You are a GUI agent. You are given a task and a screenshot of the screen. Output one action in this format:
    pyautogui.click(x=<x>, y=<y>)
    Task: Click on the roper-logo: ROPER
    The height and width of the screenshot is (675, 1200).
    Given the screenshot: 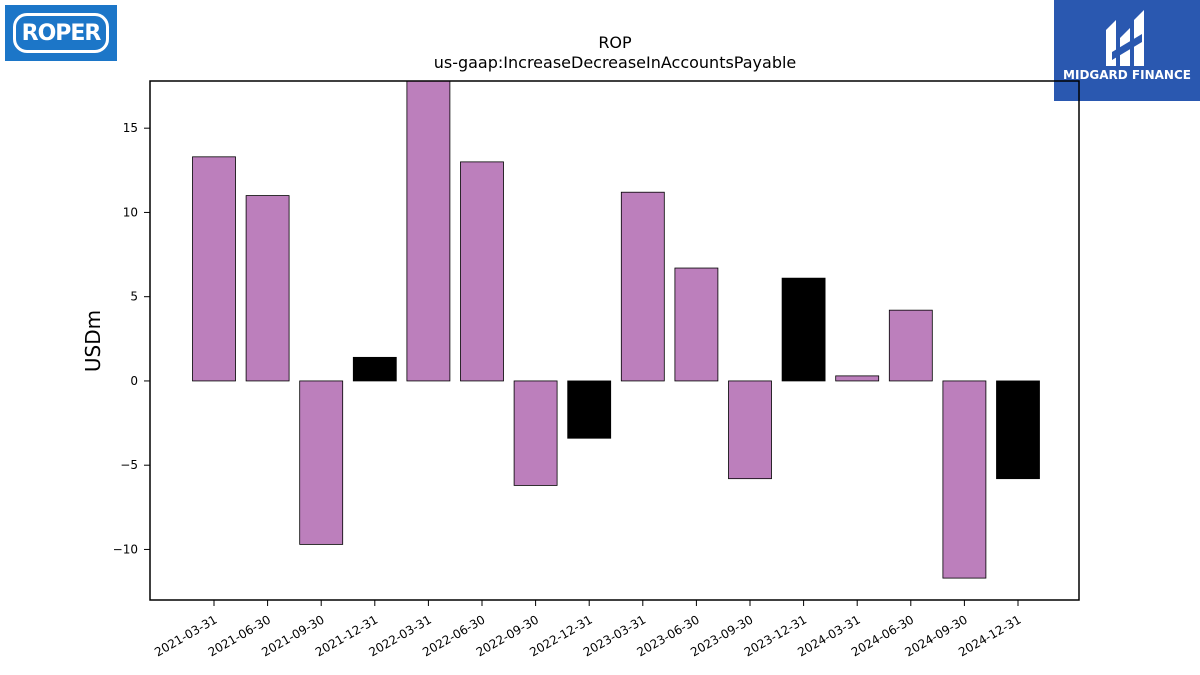 What is the action you would take?
    pyautogui.click(x=61, y=33)
    